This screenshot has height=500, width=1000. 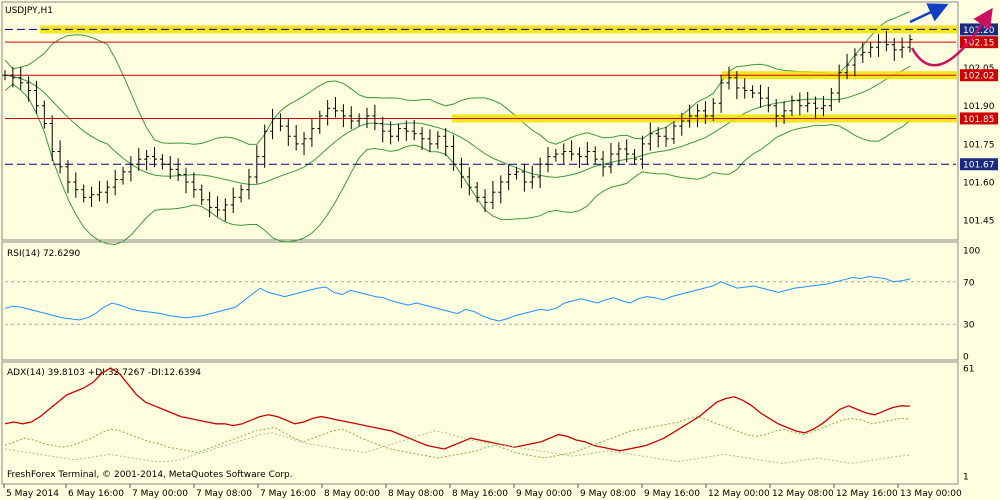 I want to click on price-tag-label: 102.20, so click(x=979, y=31).